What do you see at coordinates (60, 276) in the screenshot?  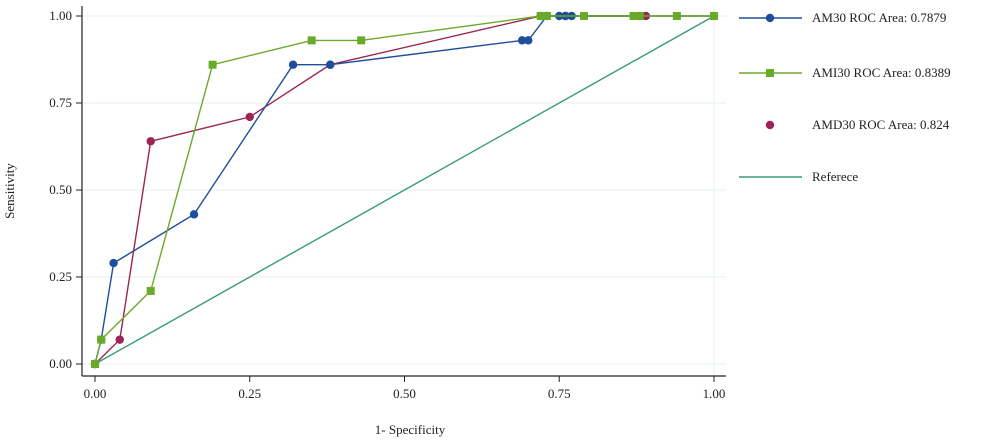 I see `y-tick-label: 0.25` at bounding box center [60, 276].